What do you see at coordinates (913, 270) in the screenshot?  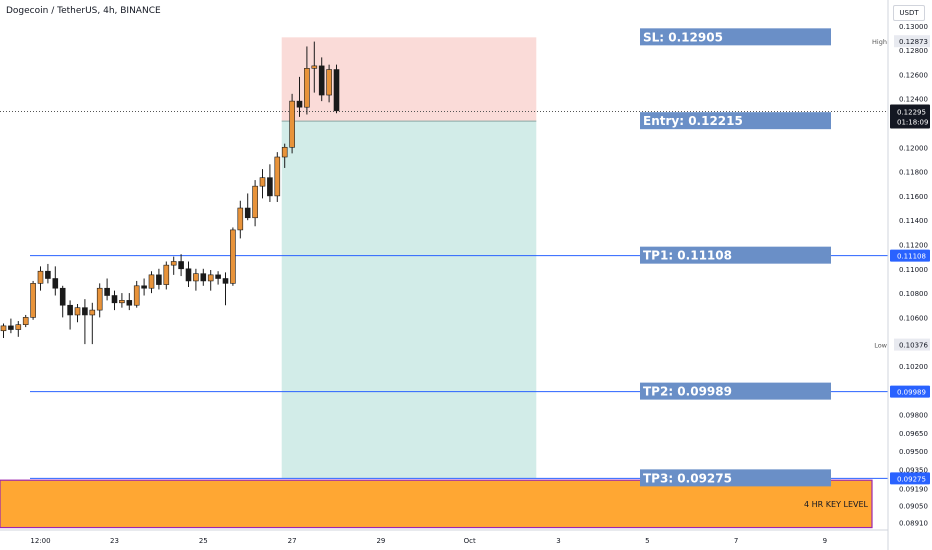 I see `y-tick-label: 0.11000` at bounding box center [913, 270].